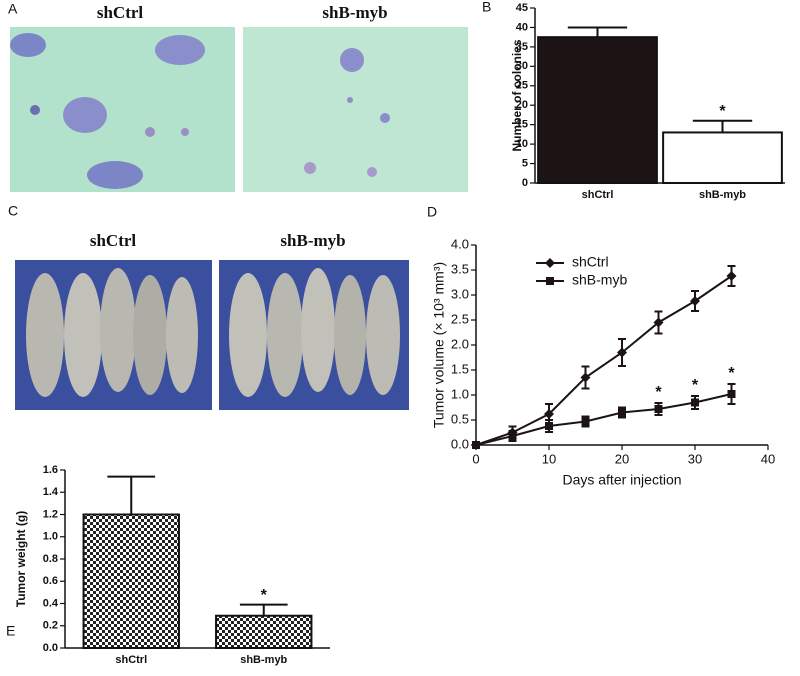 This screenshot has width=800, height=676. What do you see at coordinates (525, 183) in the screenshot?
I see `y-tick-label: 0` at bounding box center [525, 183].